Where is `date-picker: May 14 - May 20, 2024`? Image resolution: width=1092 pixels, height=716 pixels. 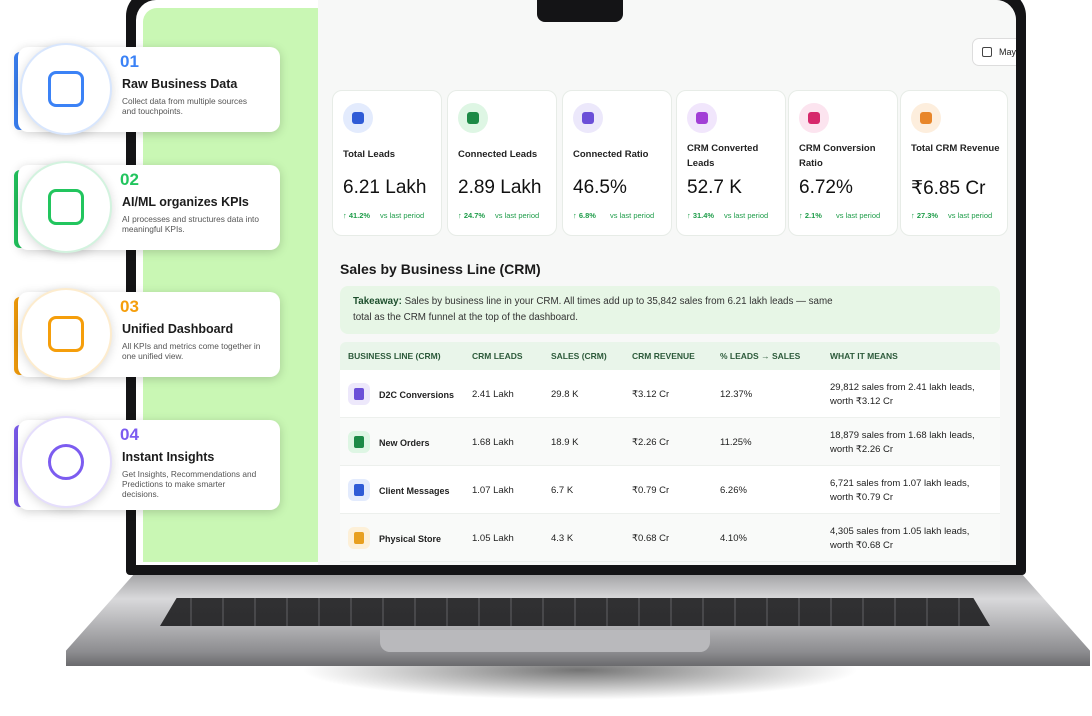
date-picker: May 14 - May 20, 2024 is located at coordinates (994, 52).